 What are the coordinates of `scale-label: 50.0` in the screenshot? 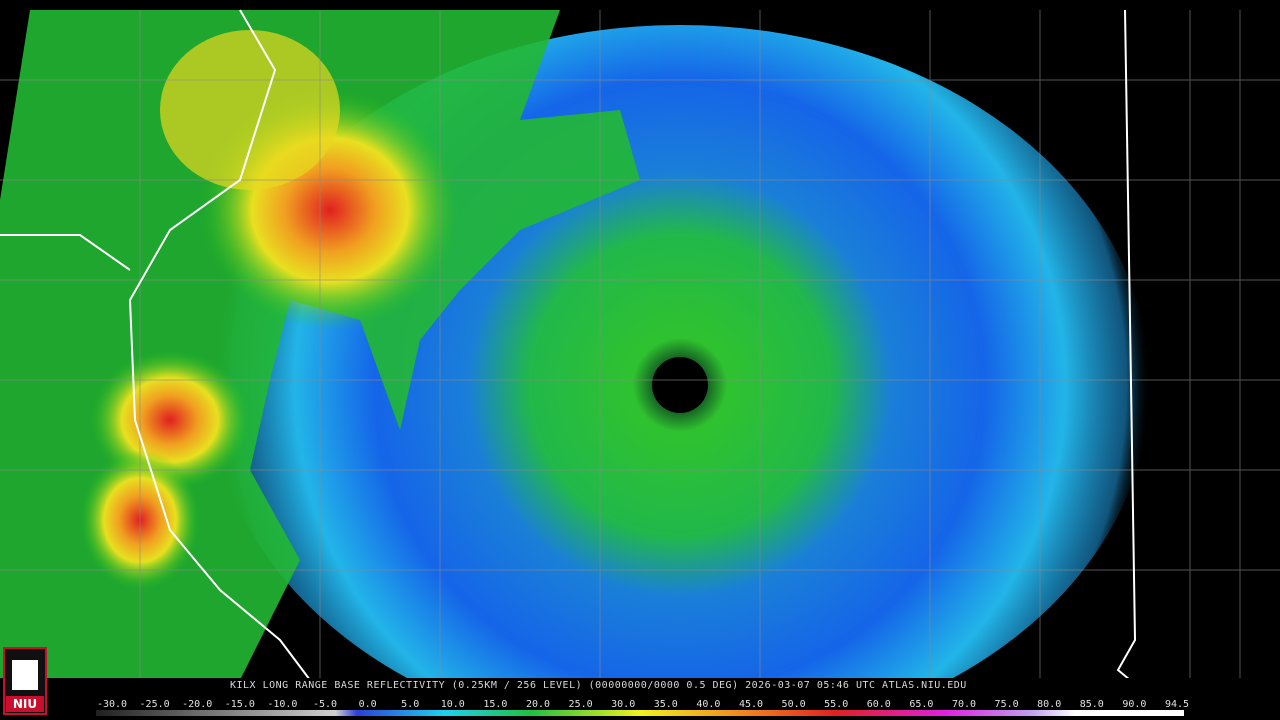 It's located at (794, 704).